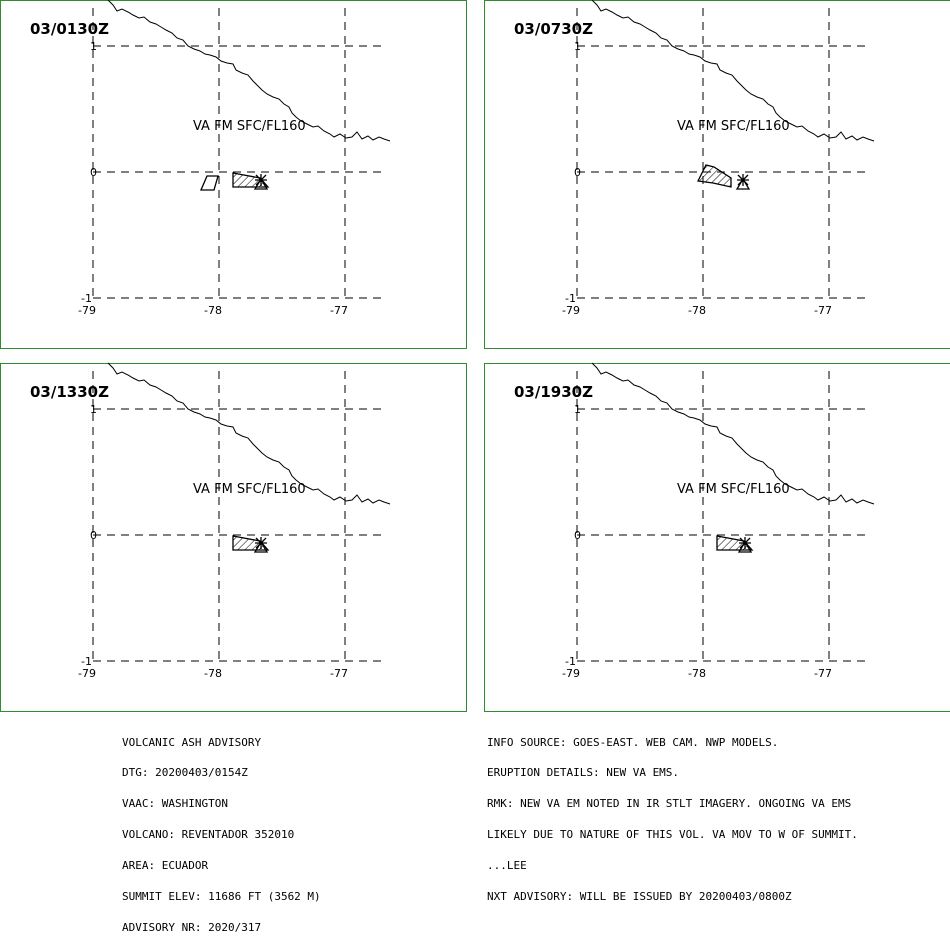 The width and height of the screenshot is (950, 944). What do you see at coordinates (209, 183) in the screenshot?
I see `ash-cloud-area` at bounding box center [209, 183].